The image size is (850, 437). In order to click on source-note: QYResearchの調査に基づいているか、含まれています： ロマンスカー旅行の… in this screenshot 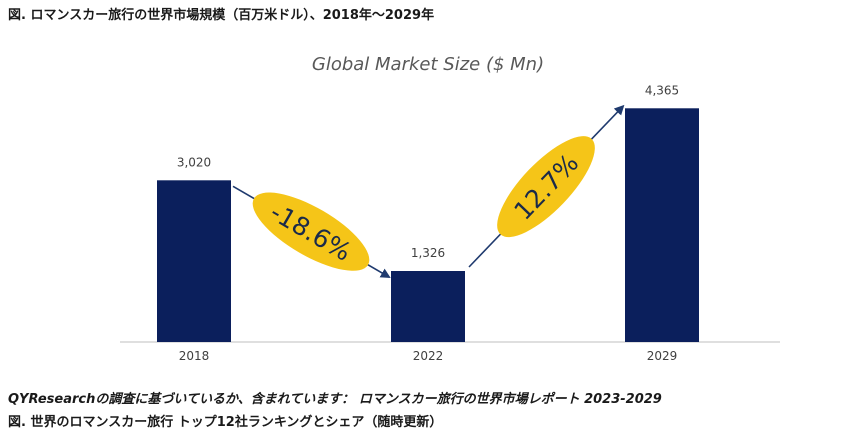, I will do `click(335, 399)`.